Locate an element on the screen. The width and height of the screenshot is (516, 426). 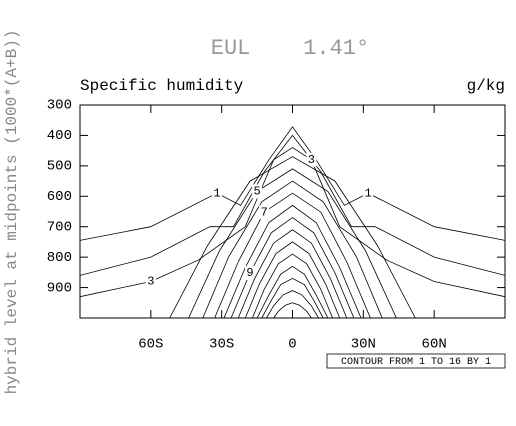
contour-label: 7 is located at coordinates (264, 212).